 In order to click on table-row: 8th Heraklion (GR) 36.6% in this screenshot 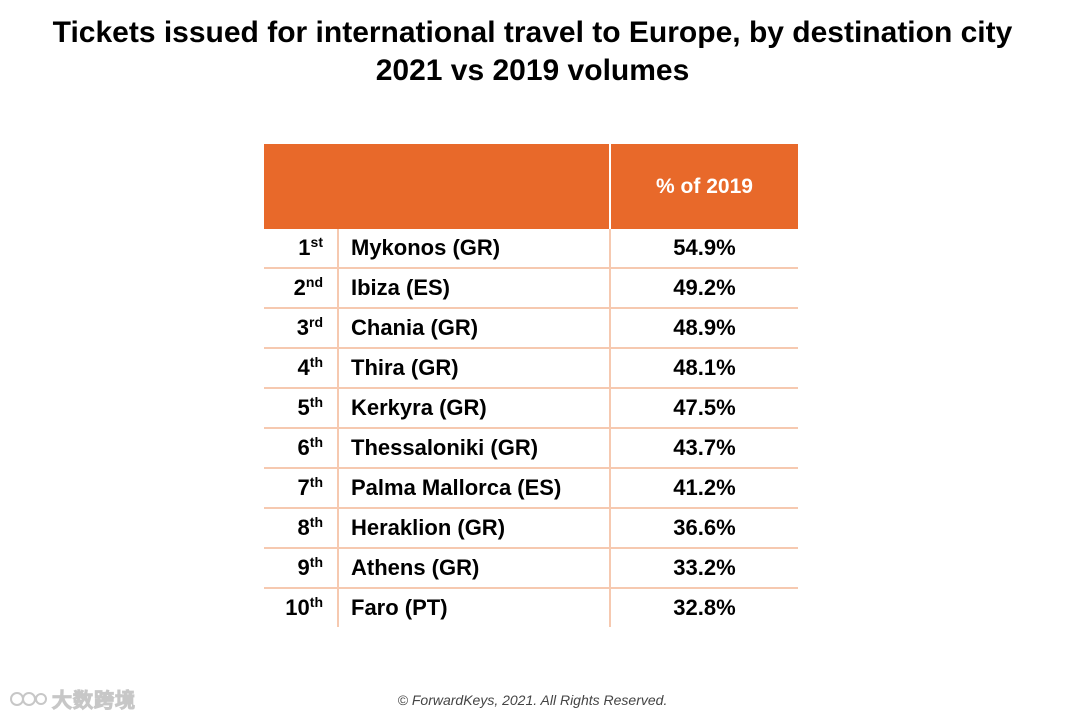, I will do `click(531, 528)`.